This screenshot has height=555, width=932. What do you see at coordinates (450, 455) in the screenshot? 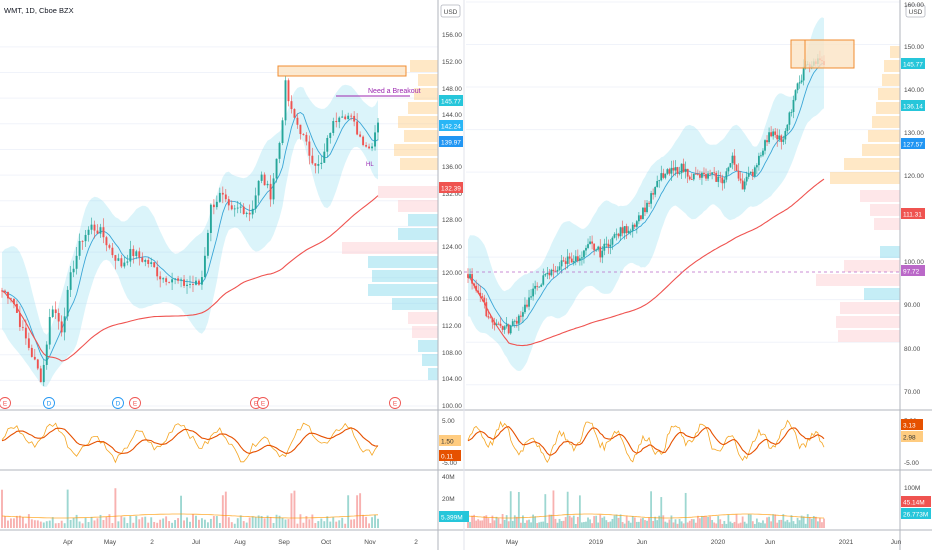
I see `osc-tag-bg` at bounding box center [450, 455].